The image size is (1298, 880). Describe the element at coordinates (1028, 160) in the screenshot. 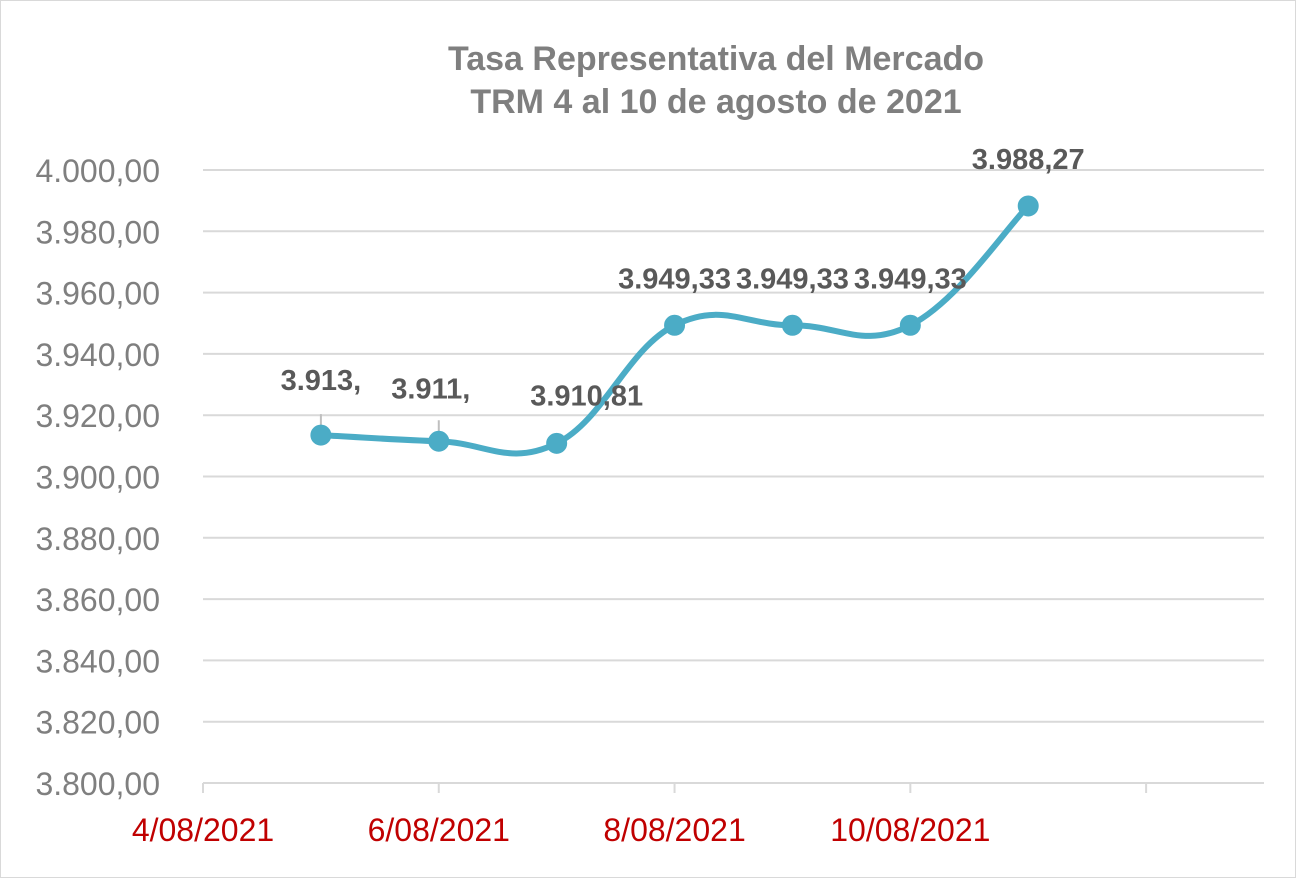

I see `data-label: 3.988,27` at that location.